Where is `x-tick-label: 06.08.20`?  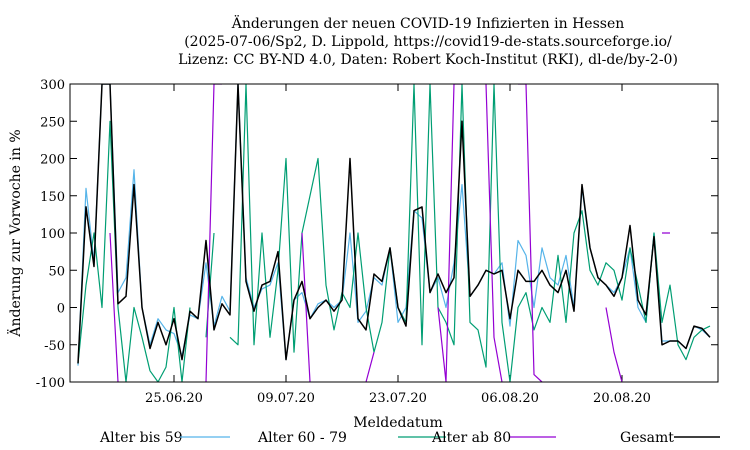 x-tick-label: 06.08.20 is located at coordinates (510, 398).